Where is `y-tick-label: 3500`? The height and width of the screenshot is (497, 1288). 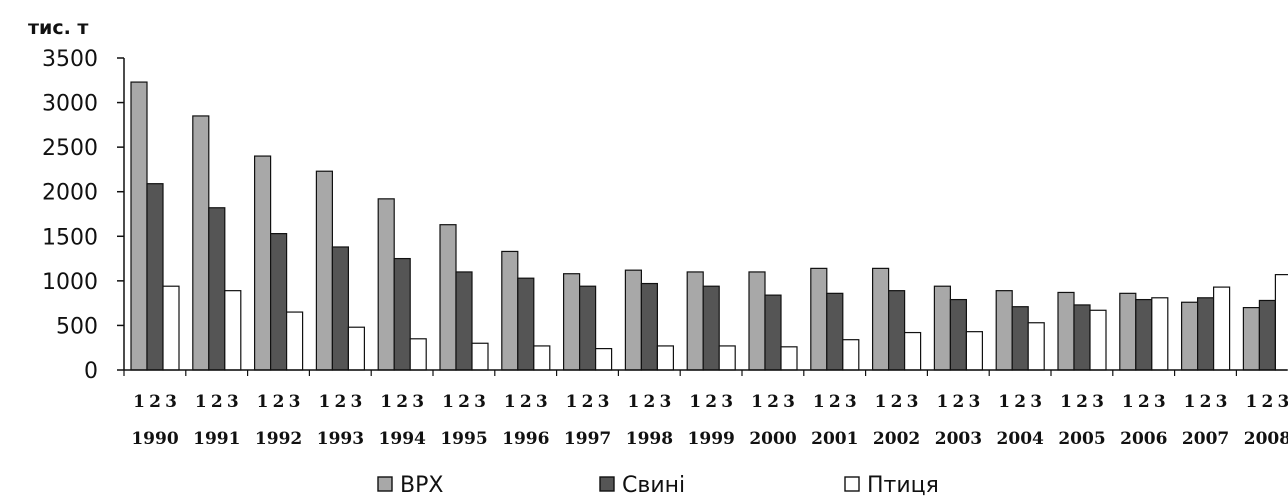 y-tick-label: 3500 is located at coordinates (70, 59).